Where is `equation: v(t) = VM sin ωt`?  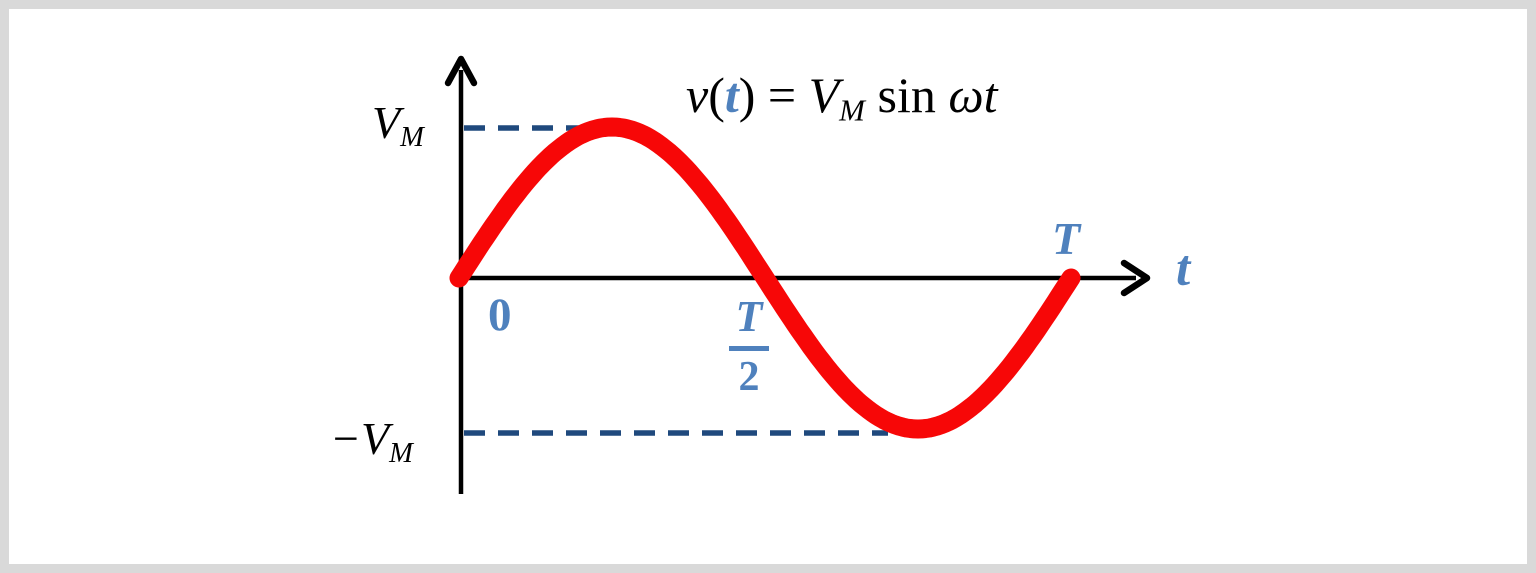
equation: v(t) = VM sin ωt is located at coordinates (842, 97).